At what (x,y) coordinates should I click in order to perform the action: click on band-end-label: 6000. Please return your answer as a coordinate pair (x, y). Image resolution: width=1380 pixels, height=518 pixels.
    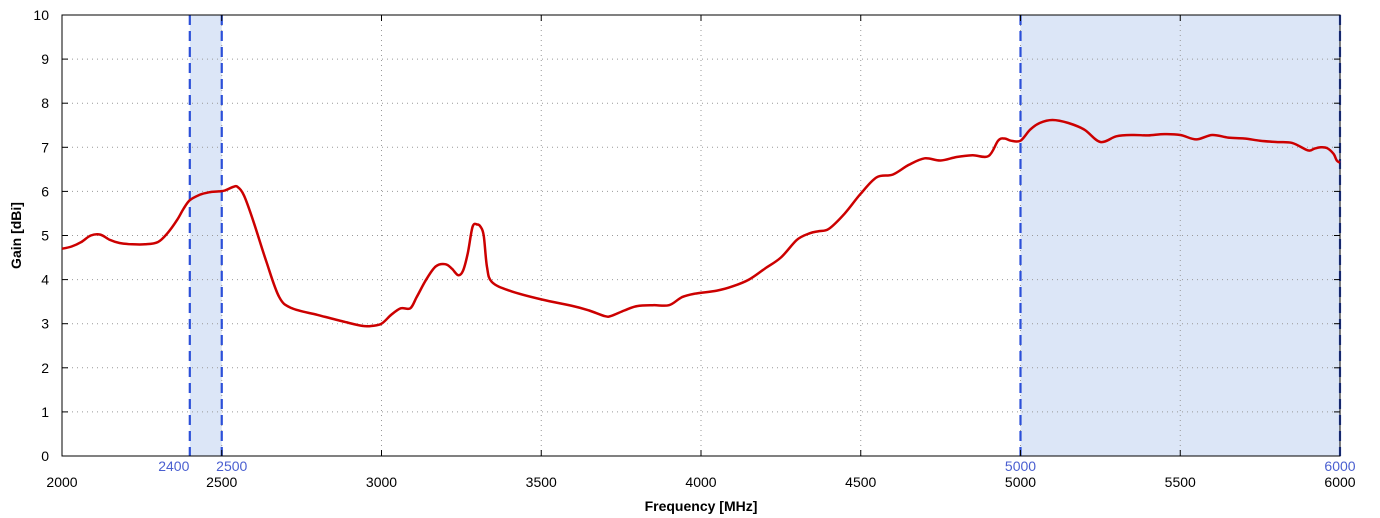
    Looking at the image, I should click on (1339, 466).